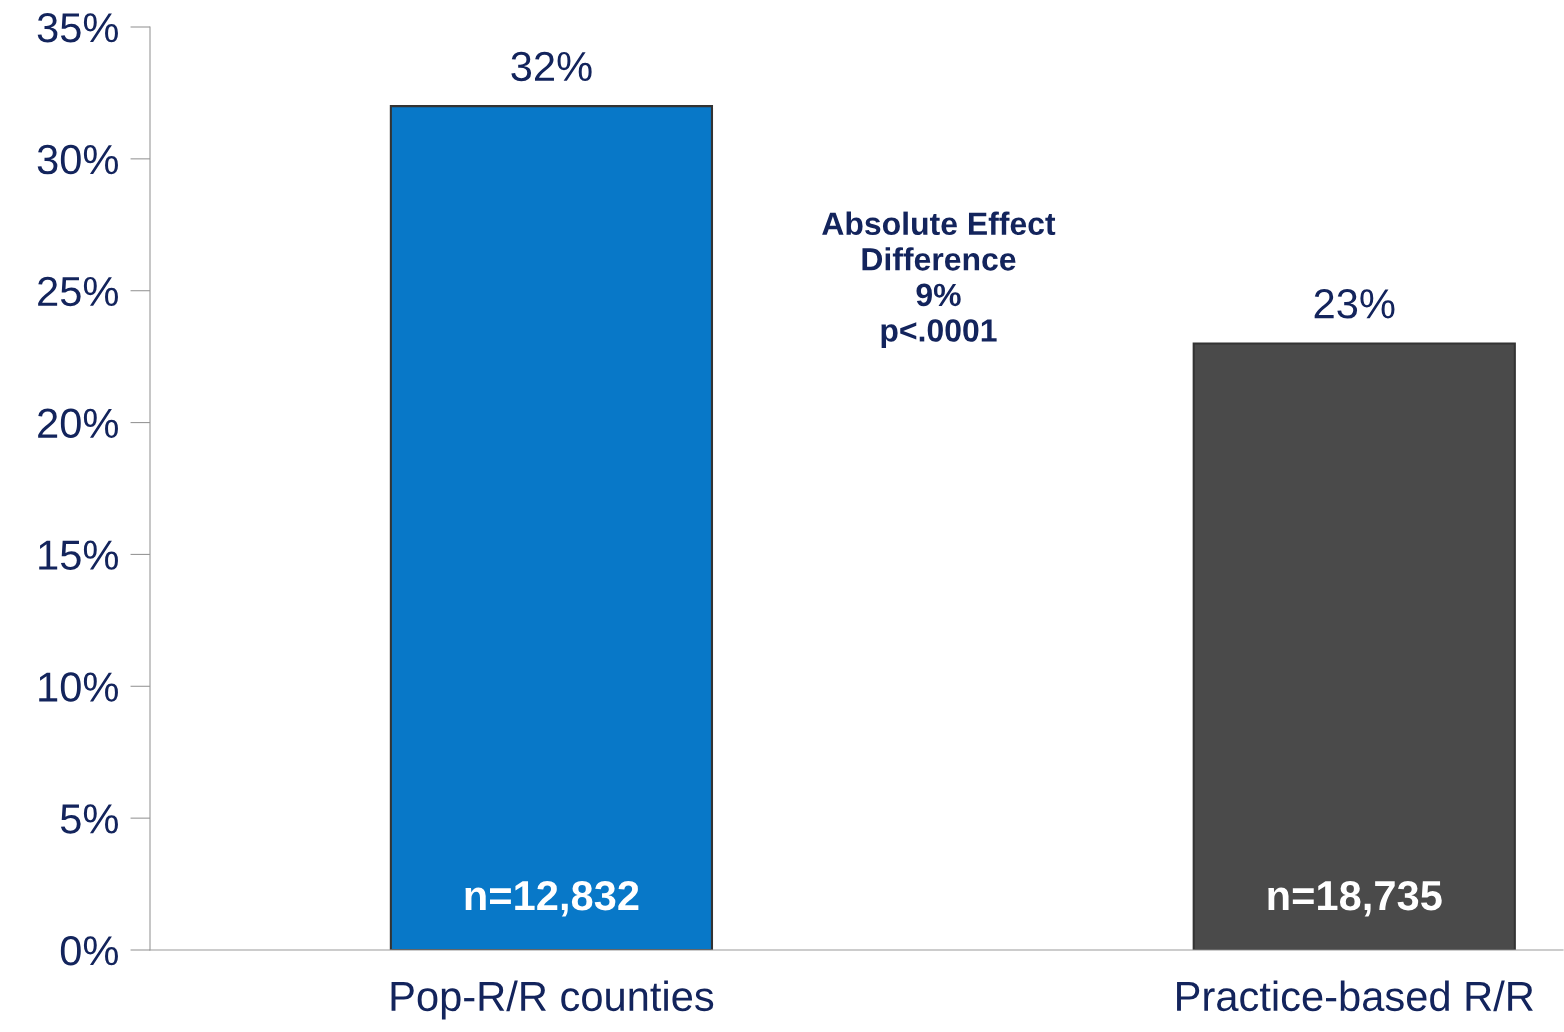 This screenshot has height=1032, width=1564. I want to click on y-tick-label: 15%, so click(78, 555).